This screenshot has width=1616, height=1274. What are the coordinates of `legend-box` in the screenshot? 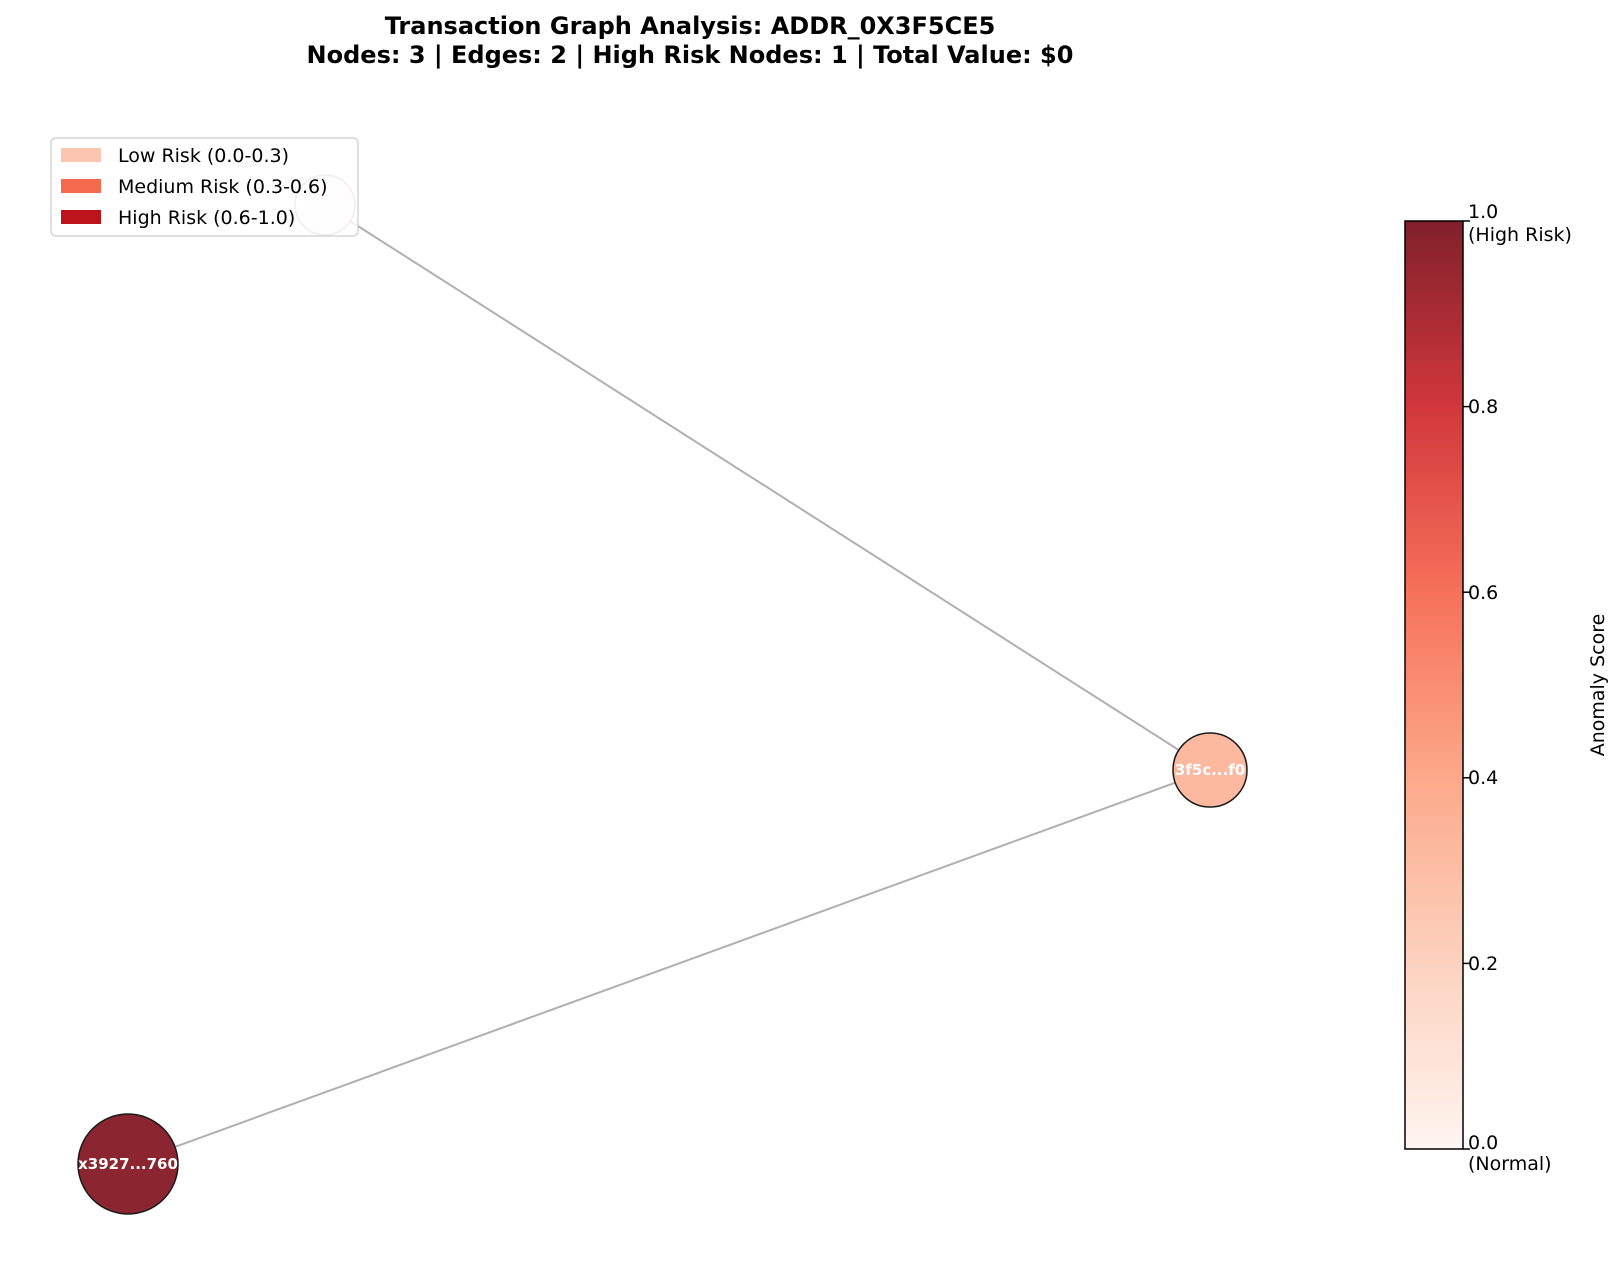 It's located at (204, 187).